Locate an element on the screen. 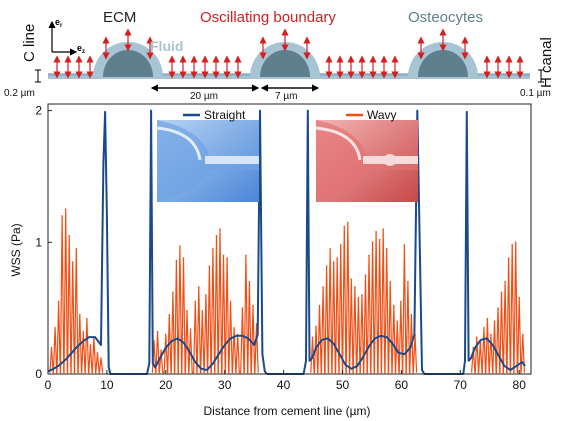 The height and width of the screenshot is (421, 565). x-tick-label: 20 is located at coordinates (166, 385).